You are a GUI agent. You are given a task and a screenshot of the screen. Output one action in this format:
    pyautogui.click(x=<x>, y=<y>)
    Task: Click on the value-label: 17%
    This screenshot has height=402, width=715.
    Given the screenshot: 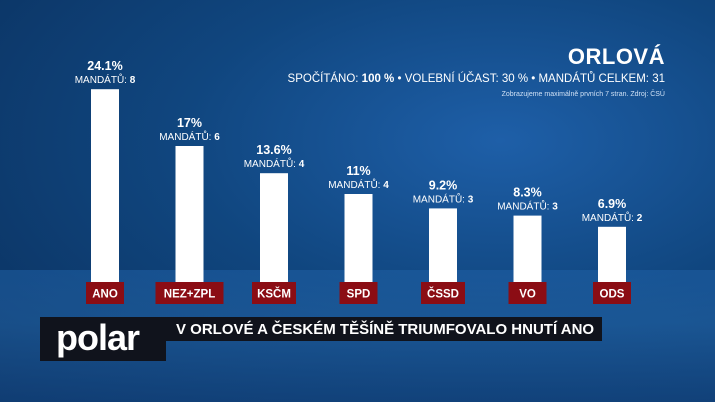 What is the action you would take?
    pyautogui.click(x=189, y=123)
    